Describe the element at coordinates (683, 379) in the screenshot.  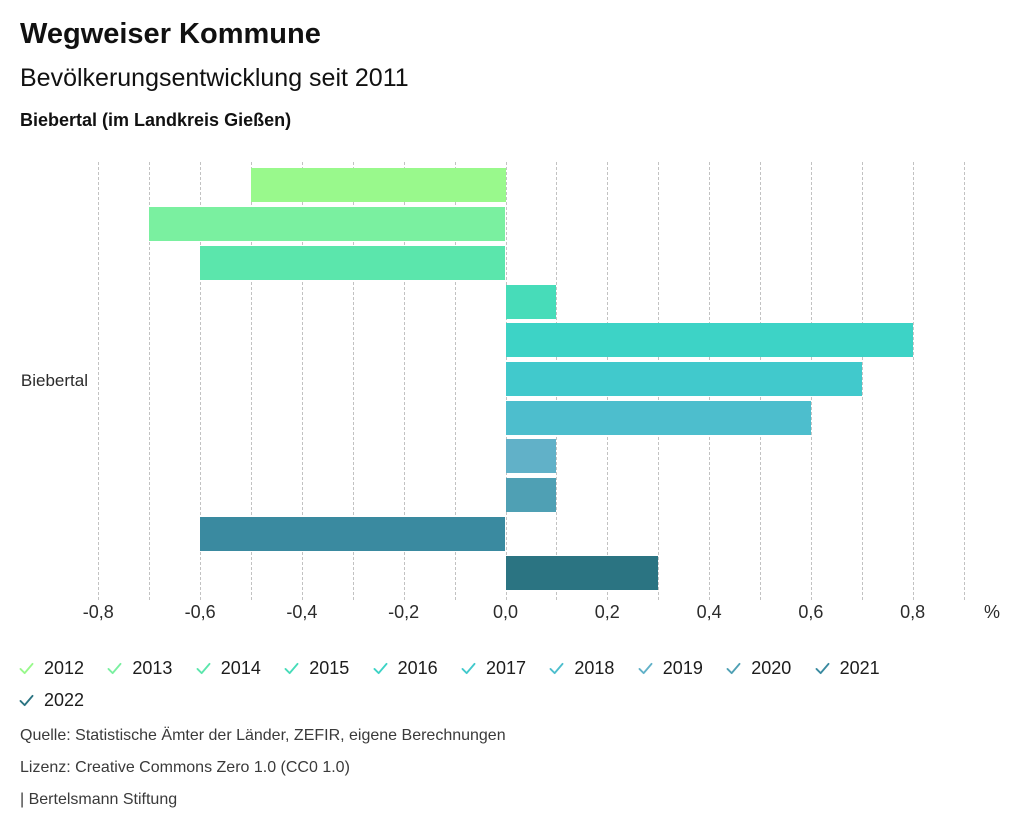
I see `bar-2017` at that location.